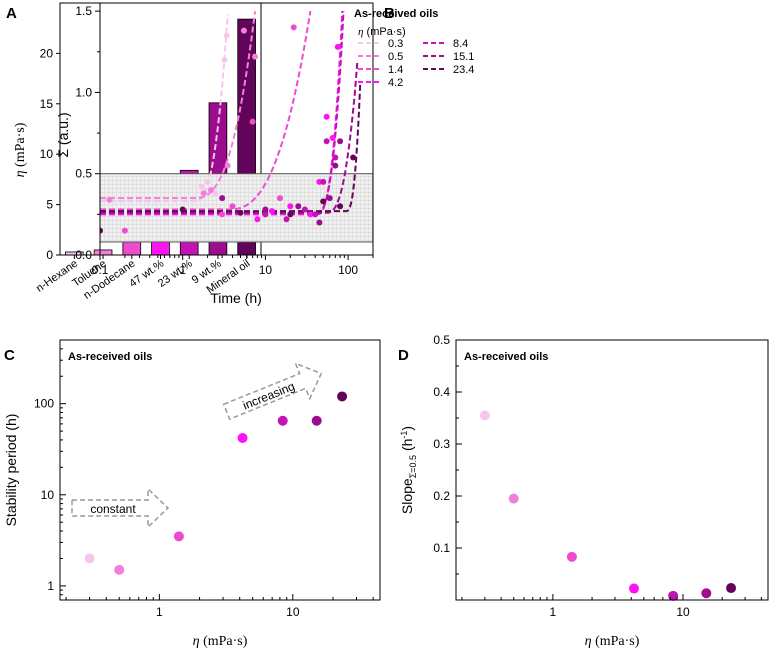 Image resolution: width=775 pixels, height=653 pixels. I want to click on increasing-arrow: increasing, so click(272, 391).